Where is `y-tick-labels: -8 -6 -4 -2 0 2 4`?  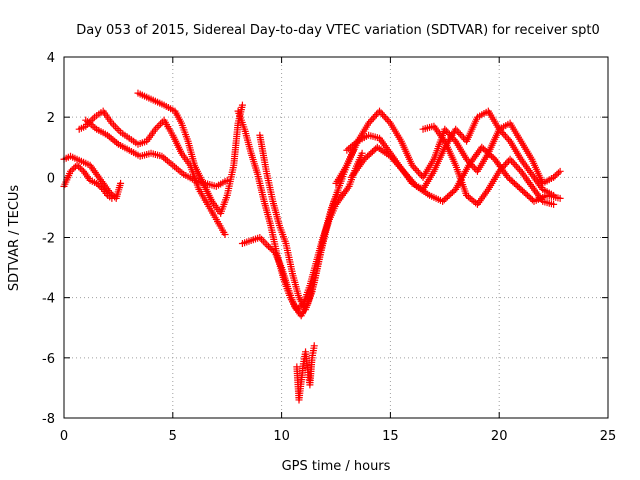 y-tick-labels: -8 -6 -4 -2 0 2 4 is located at coordinates (48, 239).